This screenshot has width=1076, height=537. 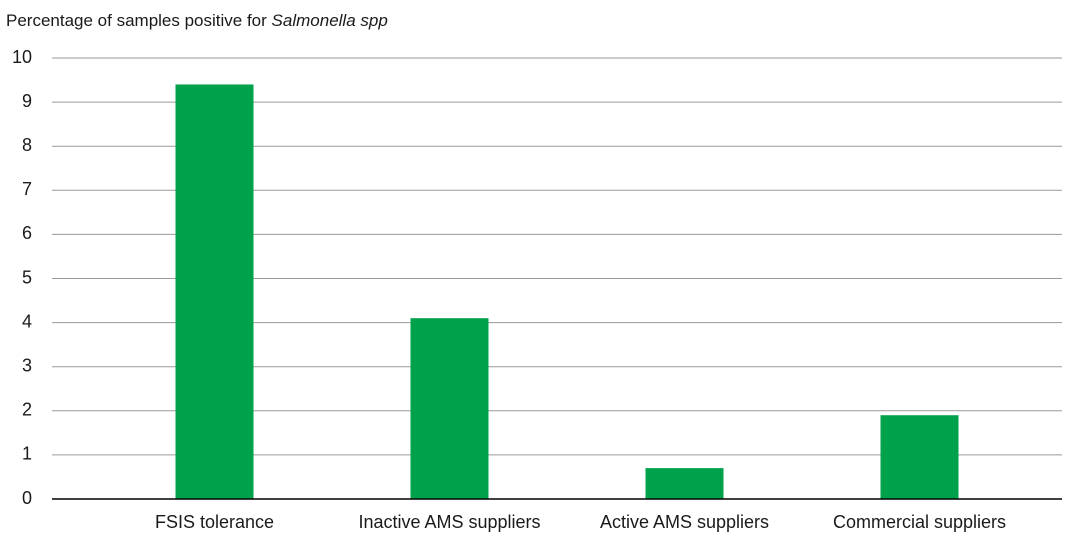 What do you see at coordinates (27, 101) in the screenshot?
I see `y-tick-label: 9` at bounding box center [27, 101].